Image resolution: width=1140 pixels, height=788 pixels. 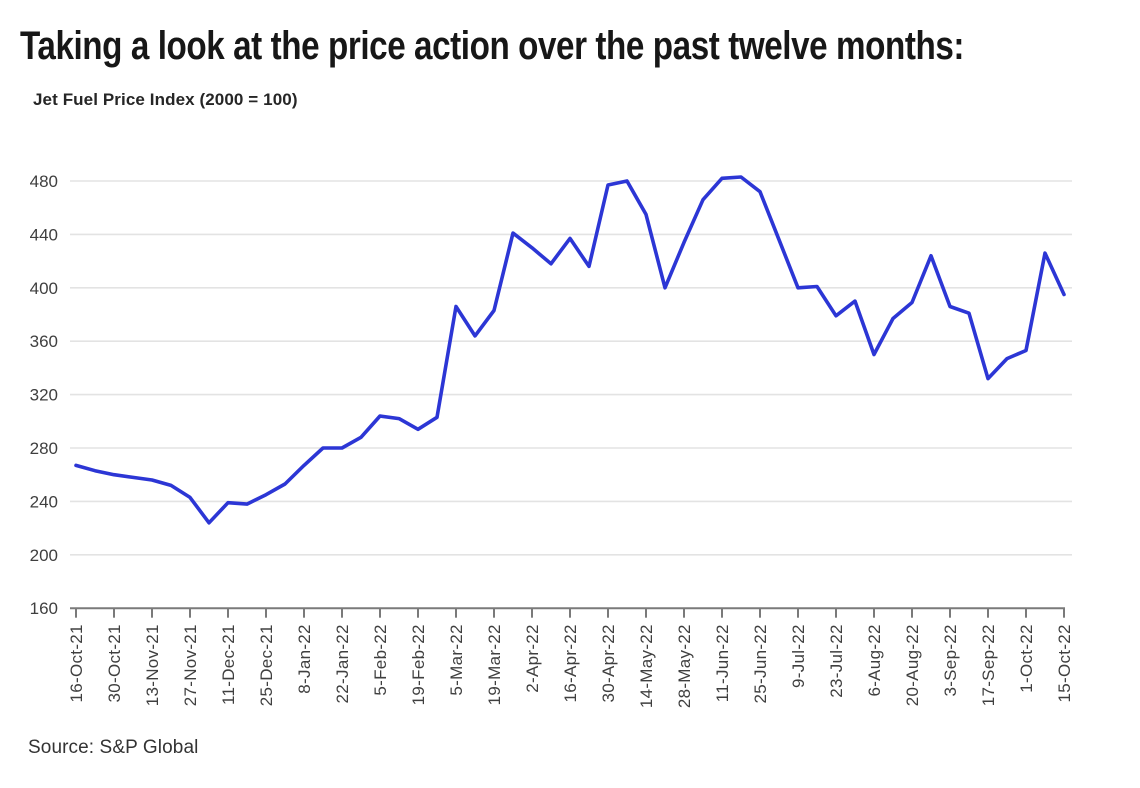 What do you see at coordinates (456, 659) in the screenshot?
I see `x-axis-tick-label: 5-Mar-22` at bounding box center [456, 659].